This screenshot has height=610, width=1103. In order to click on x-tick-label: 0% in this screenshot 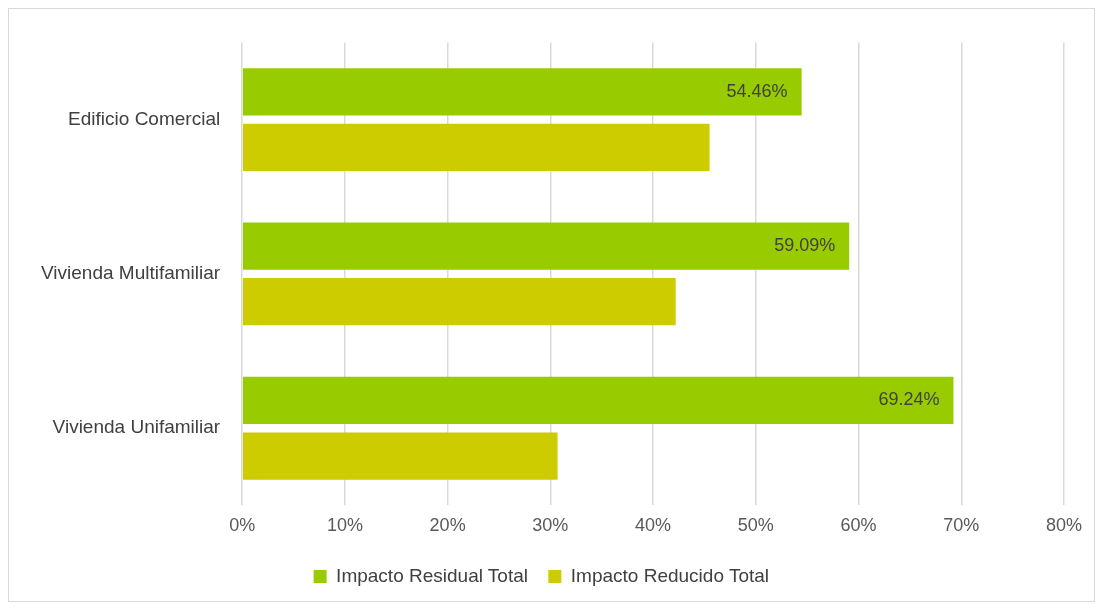, I will do `click(242, 525)`.